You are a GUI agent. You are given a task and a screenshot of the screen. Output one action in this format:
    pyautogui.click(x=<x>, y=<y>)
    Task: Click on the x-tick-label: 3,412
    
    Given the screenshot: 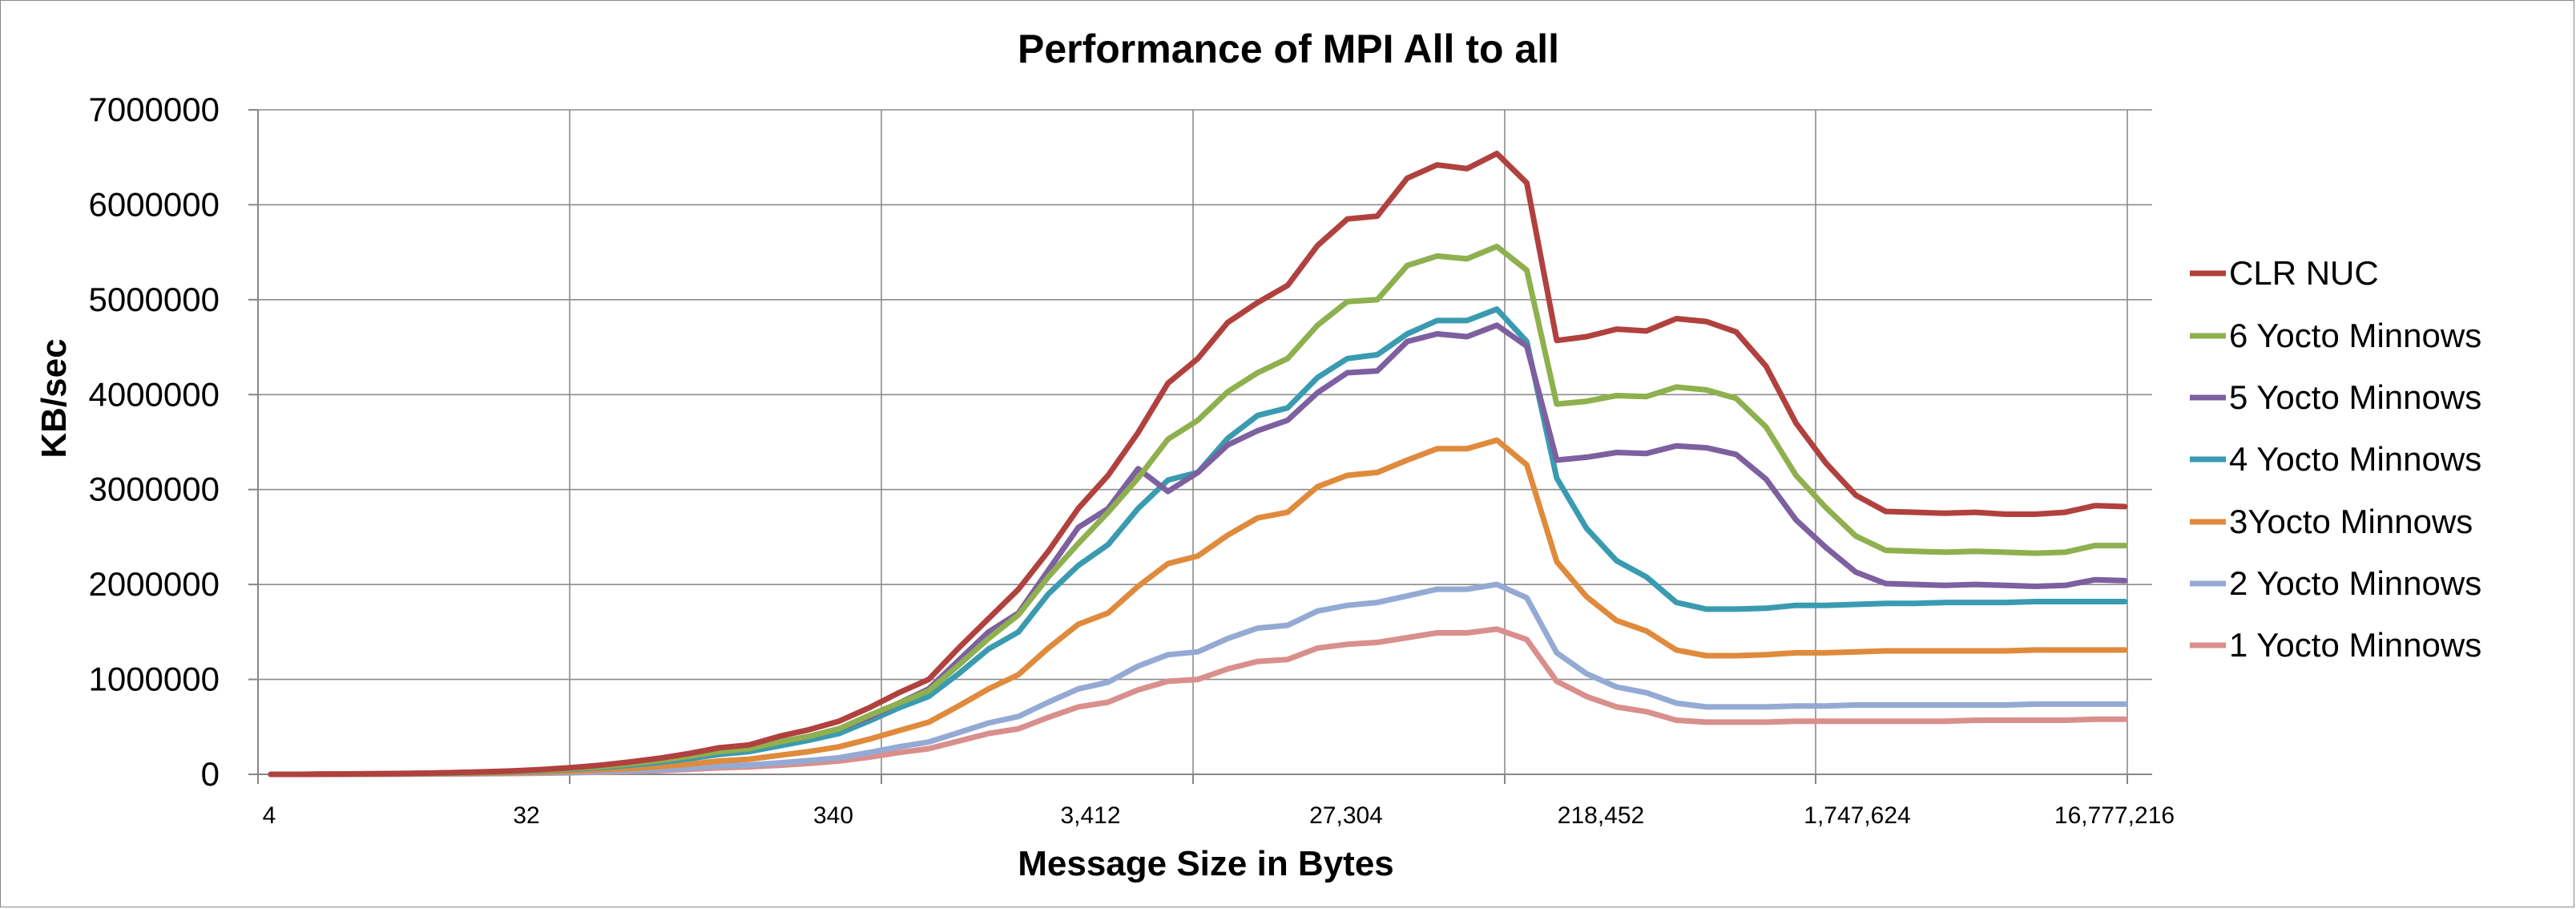 What is the action you would take?
    pyautogui.click(x=1090, y=816)
    